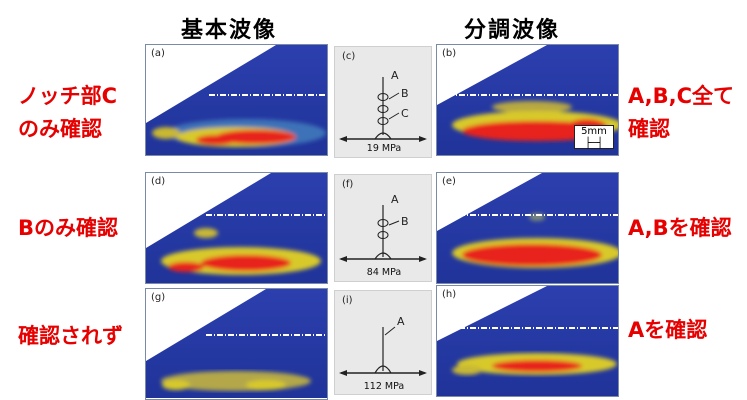 The image size is (747, 400). Describe the element at coordinates (512, 30) in the screenshot. I see `subharmonic-wave-header: 分調波像` at that location.